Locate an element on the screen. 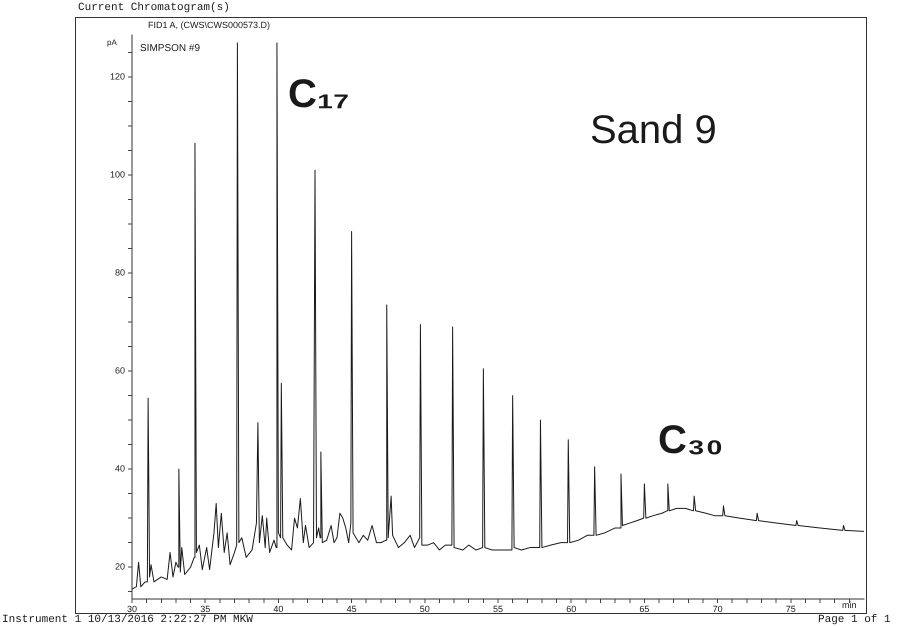 The height and width of the screenshot is (627, 919). x-tick-label: 45 is located at coordinates (351, 609).